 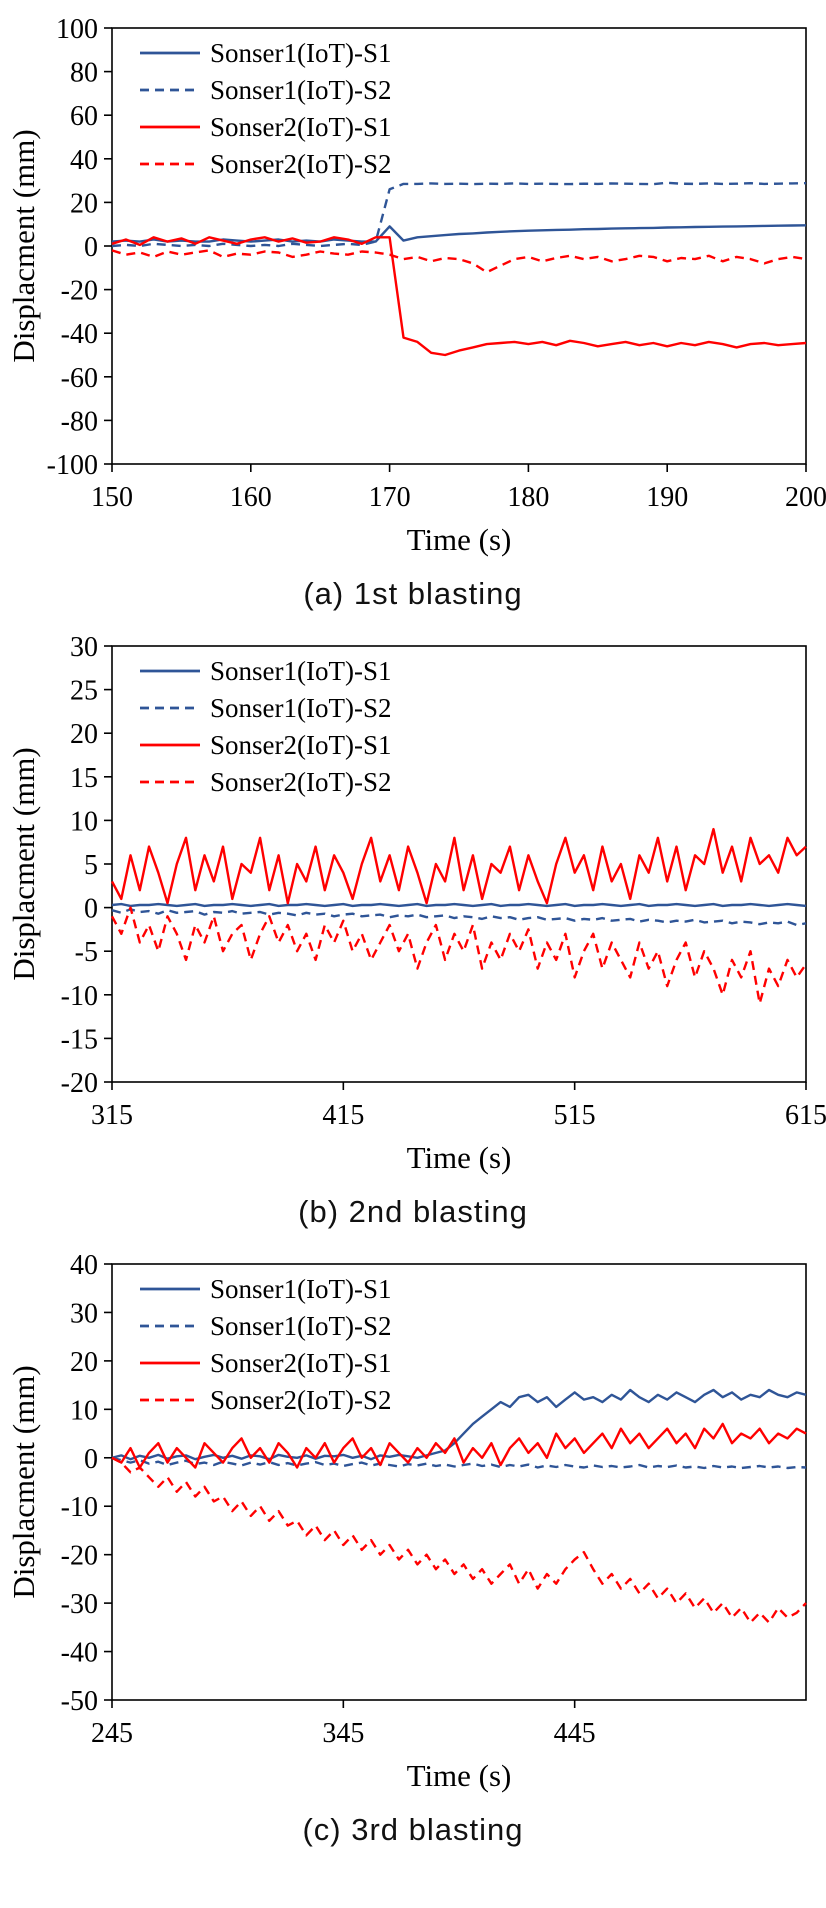 I want to click on svg-text: 15, so click(x=84, y=778).